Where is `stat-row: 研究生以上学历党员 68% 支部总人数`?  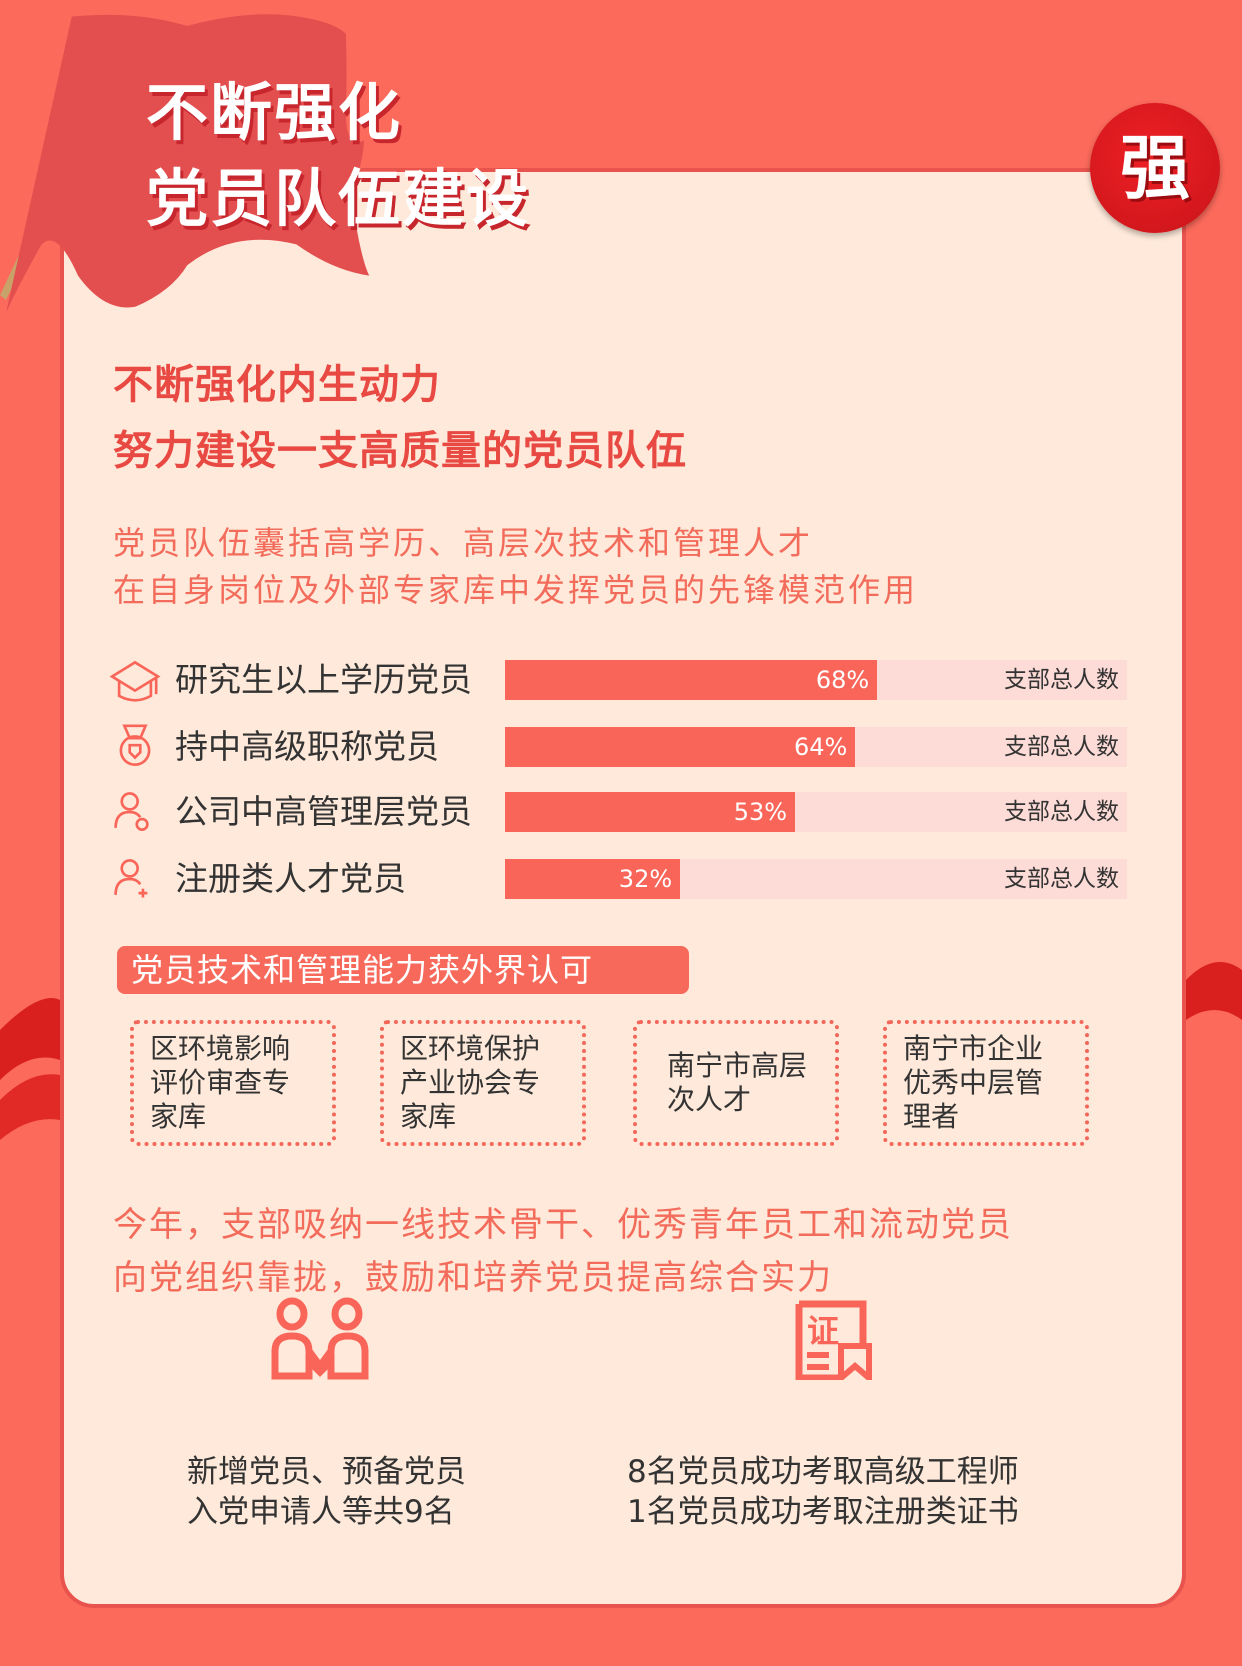 stat-row: 研究生以上学历党员 68% 支部总人数 is located at coordinates (617, 681).